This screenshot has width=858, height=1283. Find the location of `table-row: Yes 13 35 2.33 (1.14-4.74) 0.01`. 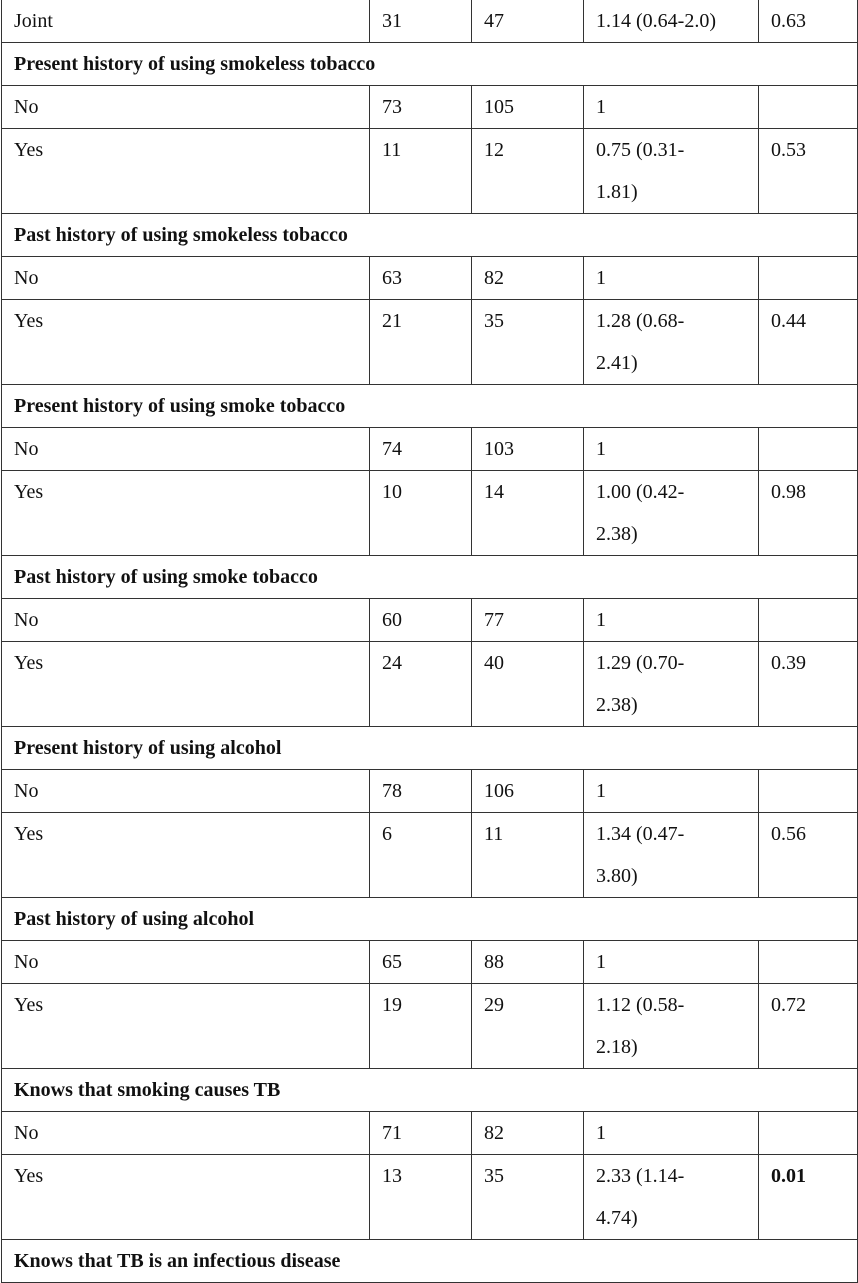

table-row: Yes 13 35 2.33 (1.14-4.74) 0.01 is located at coordinates (429, 1197).